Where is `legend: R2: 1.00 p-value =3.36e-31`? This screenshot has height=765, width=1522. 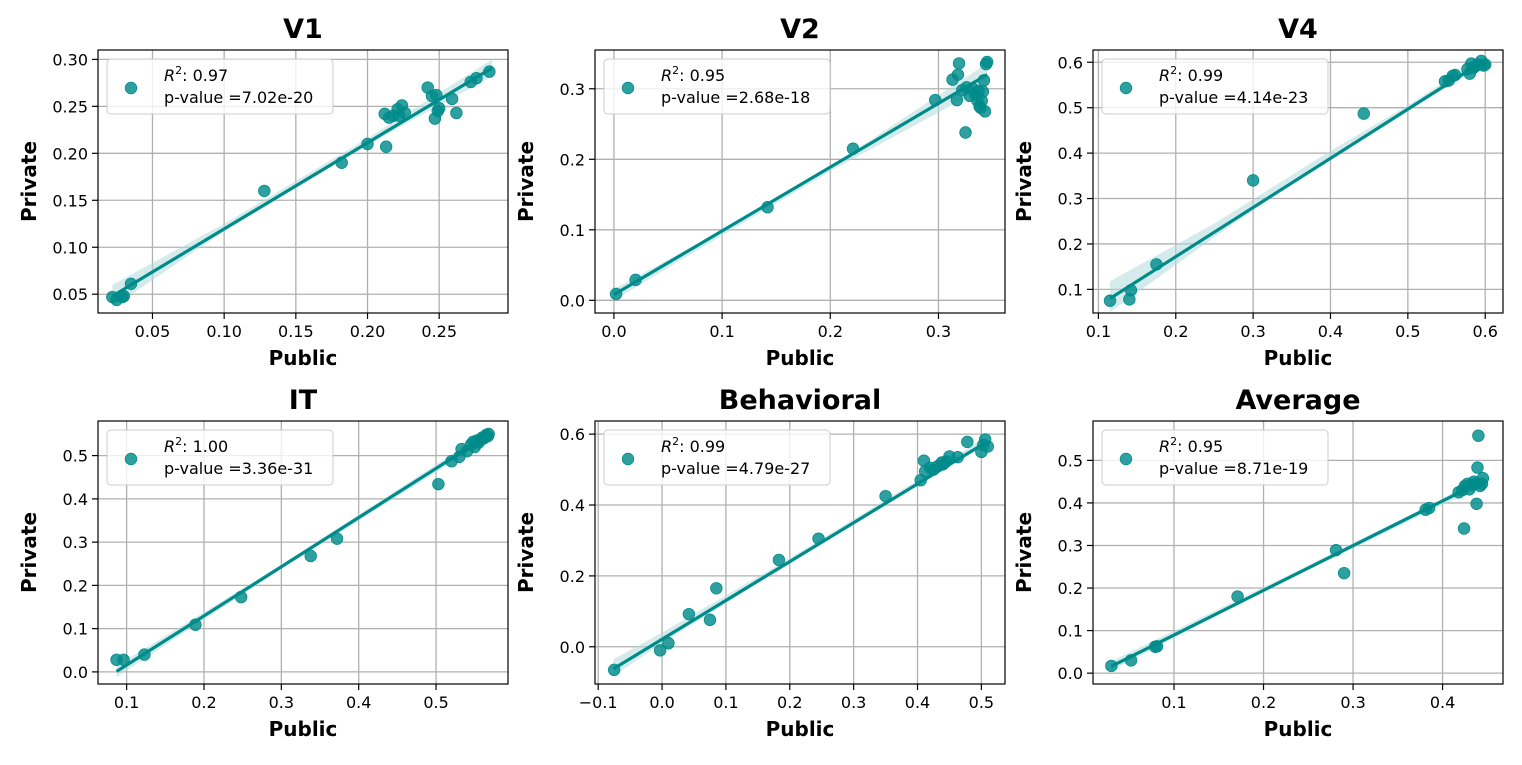 legend: R2: 1.00 p-value =3.36e-31 is located at coordinates (220, 457).